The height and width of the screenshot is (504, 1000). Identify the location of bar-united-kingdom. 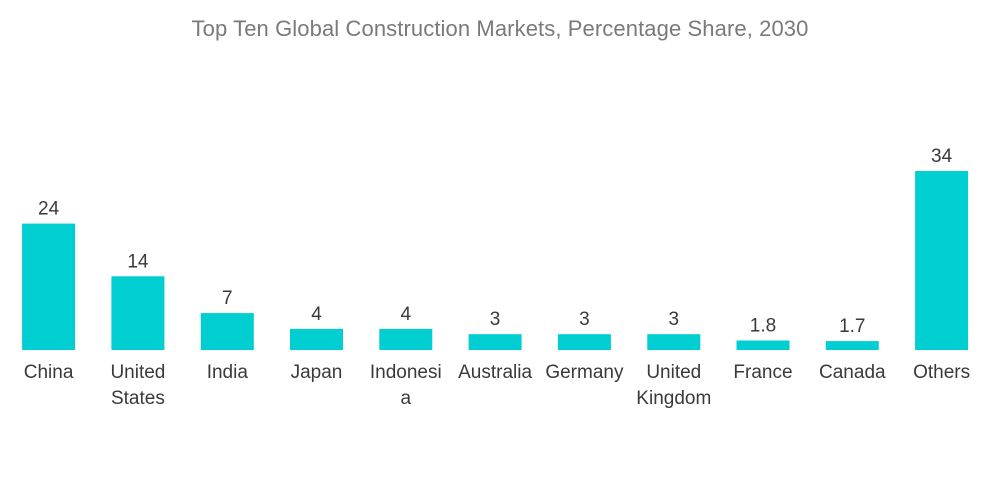
(674, 342).